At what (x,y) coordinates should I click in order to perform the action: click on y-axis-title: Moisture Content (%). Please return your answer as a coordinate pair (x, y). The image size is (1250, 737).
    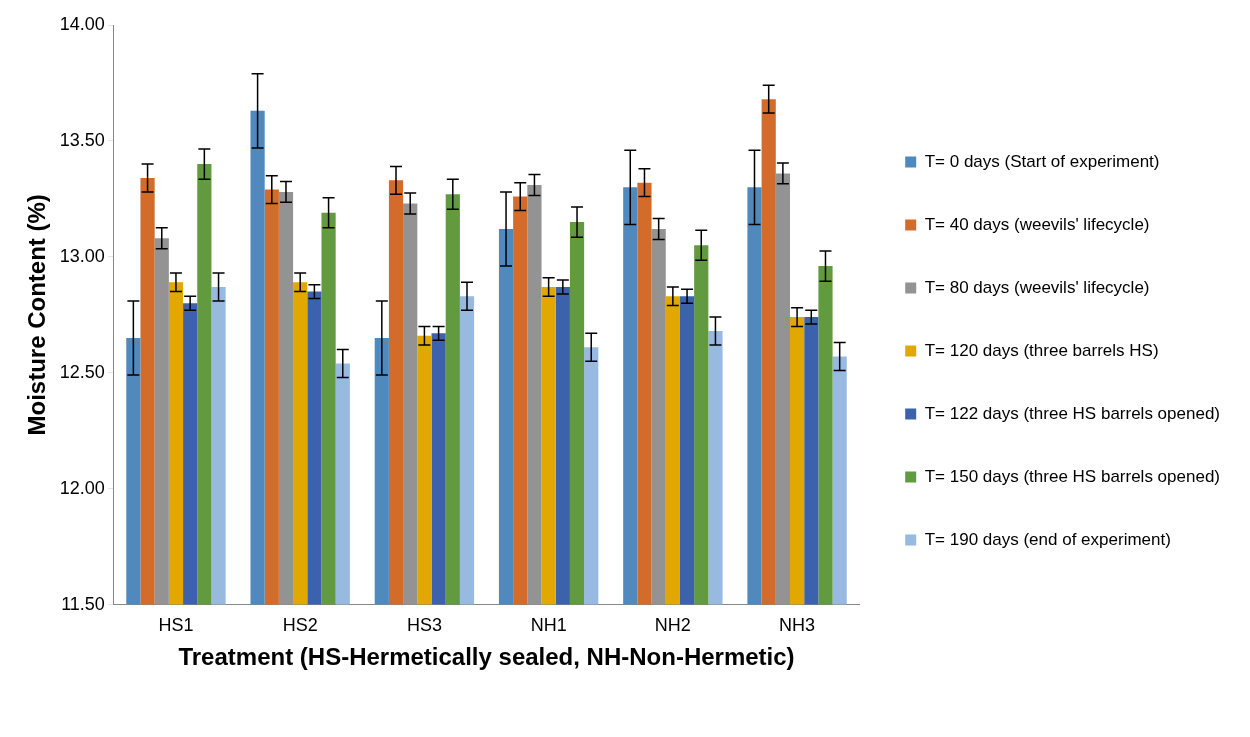
    Looking at the image, I should click on (37, 315).